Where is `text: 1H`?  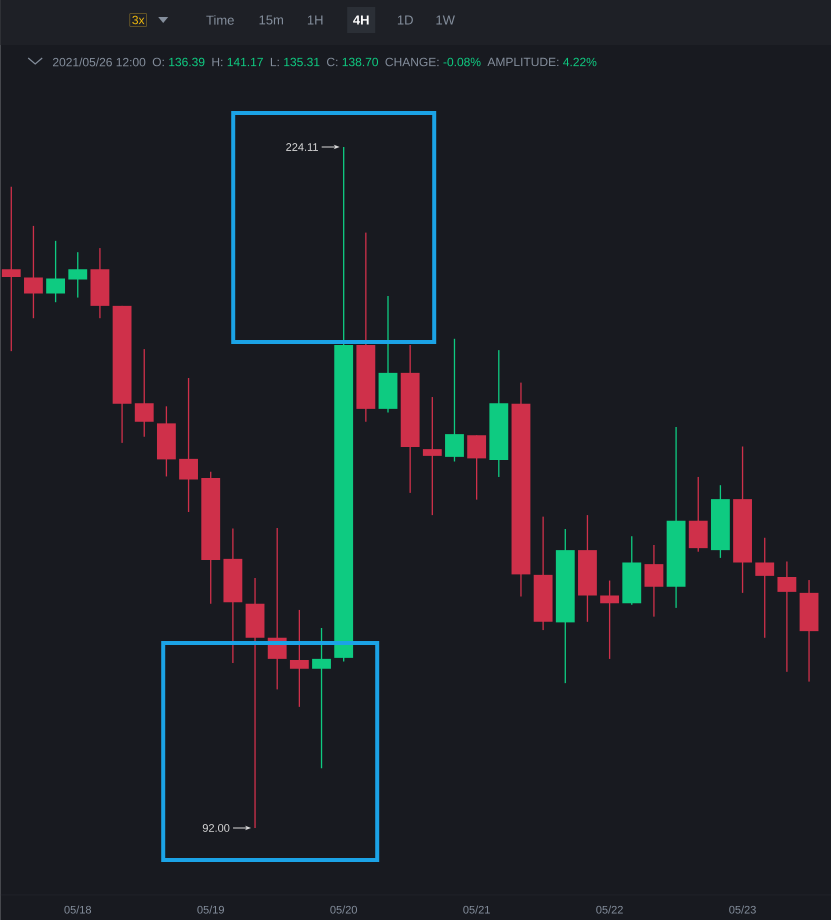
text: 1H is located at coordinates (315, 20).